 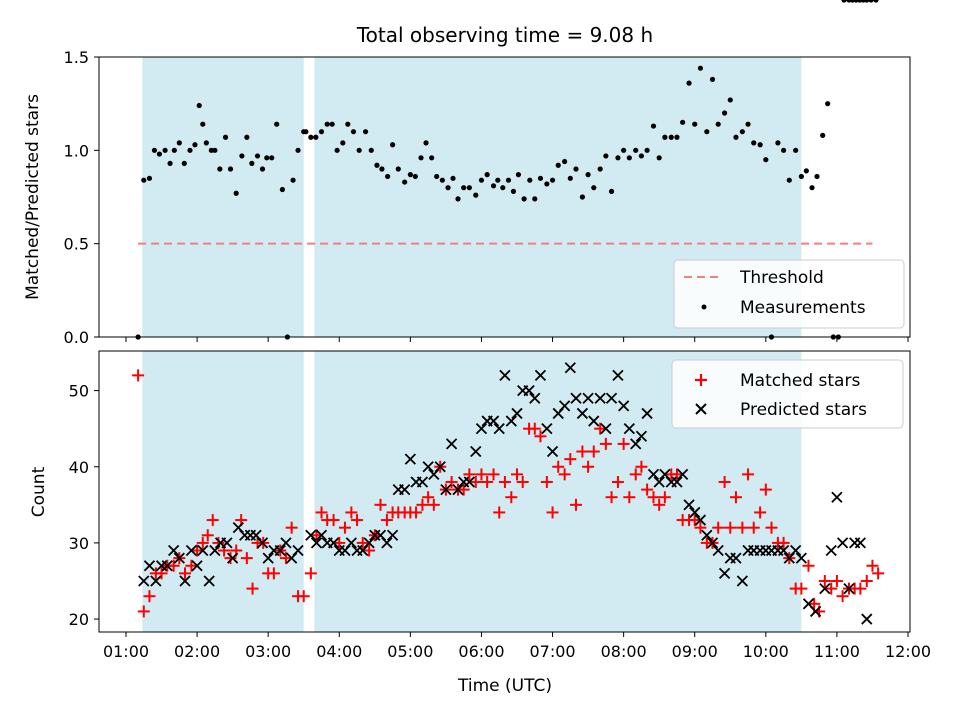 What do you see at coordinates (76, 244) in the screenshot?
I see `y-tick-label: 0.5` at bounding box center [76, 244].